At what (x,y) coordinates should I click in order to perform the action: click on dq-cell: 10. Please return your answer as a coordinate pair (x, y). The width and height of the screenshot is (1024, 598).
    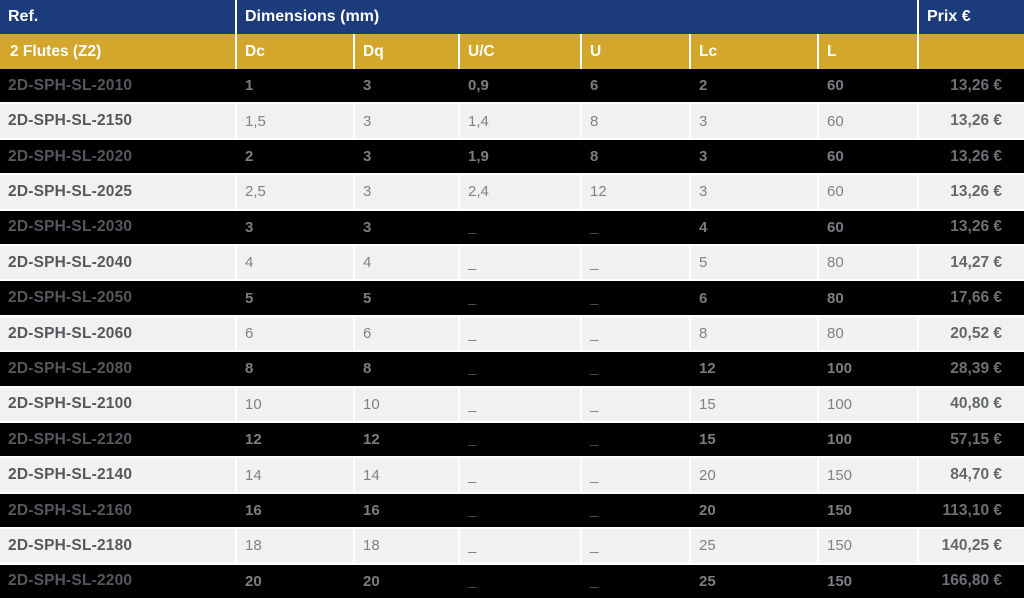
    Looking at the image, I should click on (405, 404).